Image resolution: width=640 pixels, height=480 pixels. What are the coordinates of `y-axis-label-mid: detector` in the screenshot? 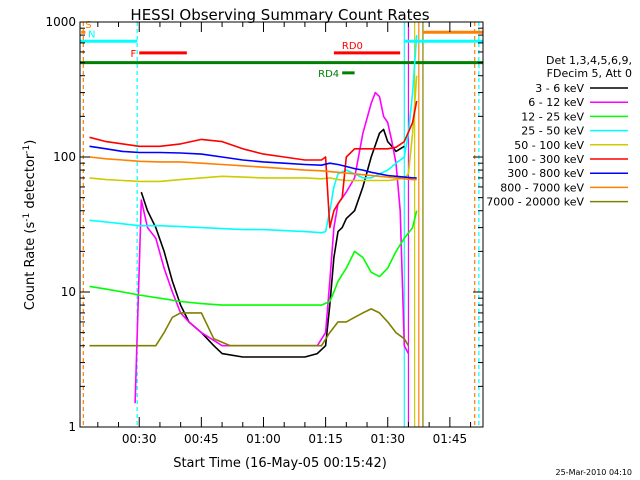 It's located at (30, 183).